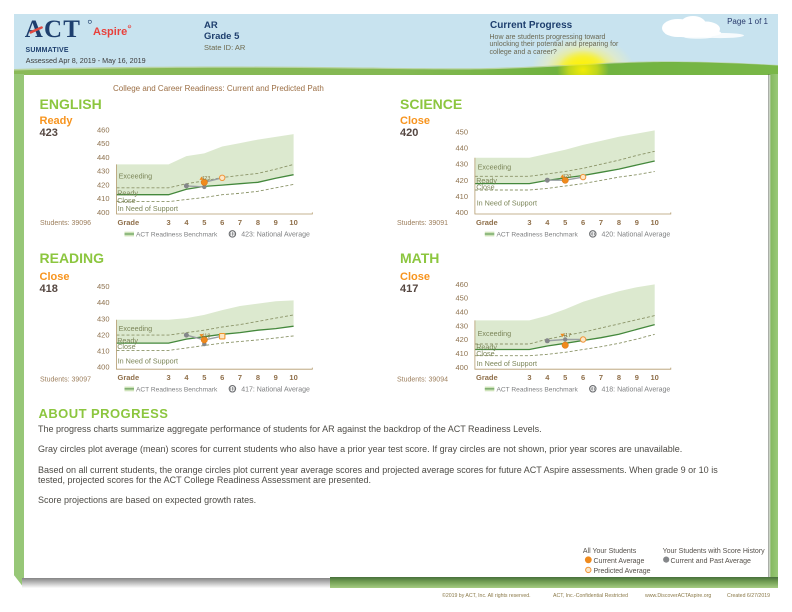 This screenshot has height=612, width=792. I want to click on svg-text: All Your Students, so click(610, 551).